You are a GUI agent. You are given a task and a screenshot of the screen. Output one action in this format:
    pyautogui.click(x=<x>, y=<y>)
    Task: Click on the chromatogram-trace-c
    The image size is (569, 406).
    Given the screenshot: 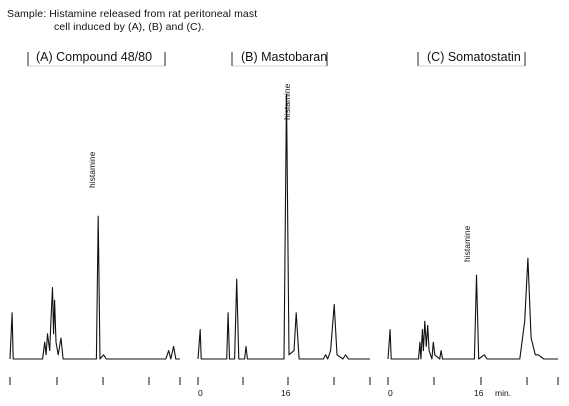 What is the action you would take?
    pyautogui.click(x=472, y=308)
    